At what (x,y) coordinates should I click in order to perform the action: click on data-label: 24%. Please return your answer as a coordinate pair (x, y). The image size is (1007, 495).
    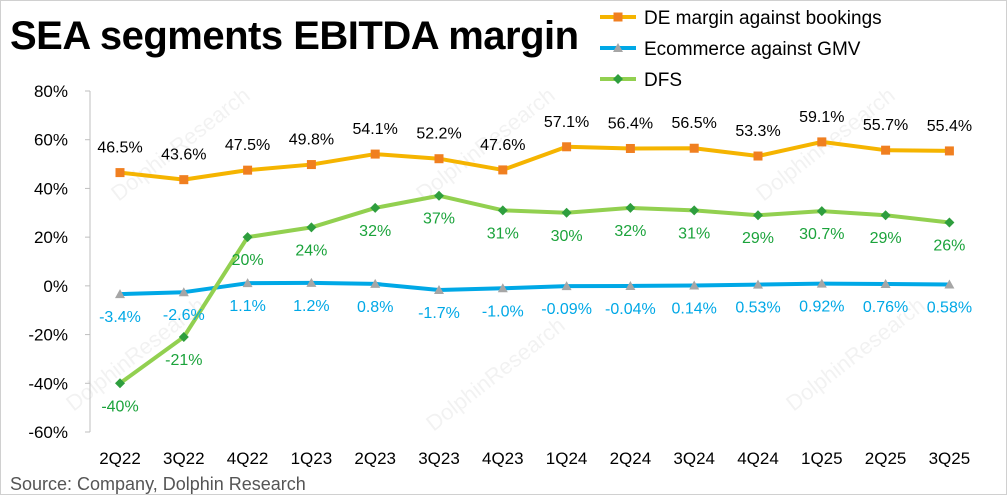
    Looking at the image, I should click on (311, 250).